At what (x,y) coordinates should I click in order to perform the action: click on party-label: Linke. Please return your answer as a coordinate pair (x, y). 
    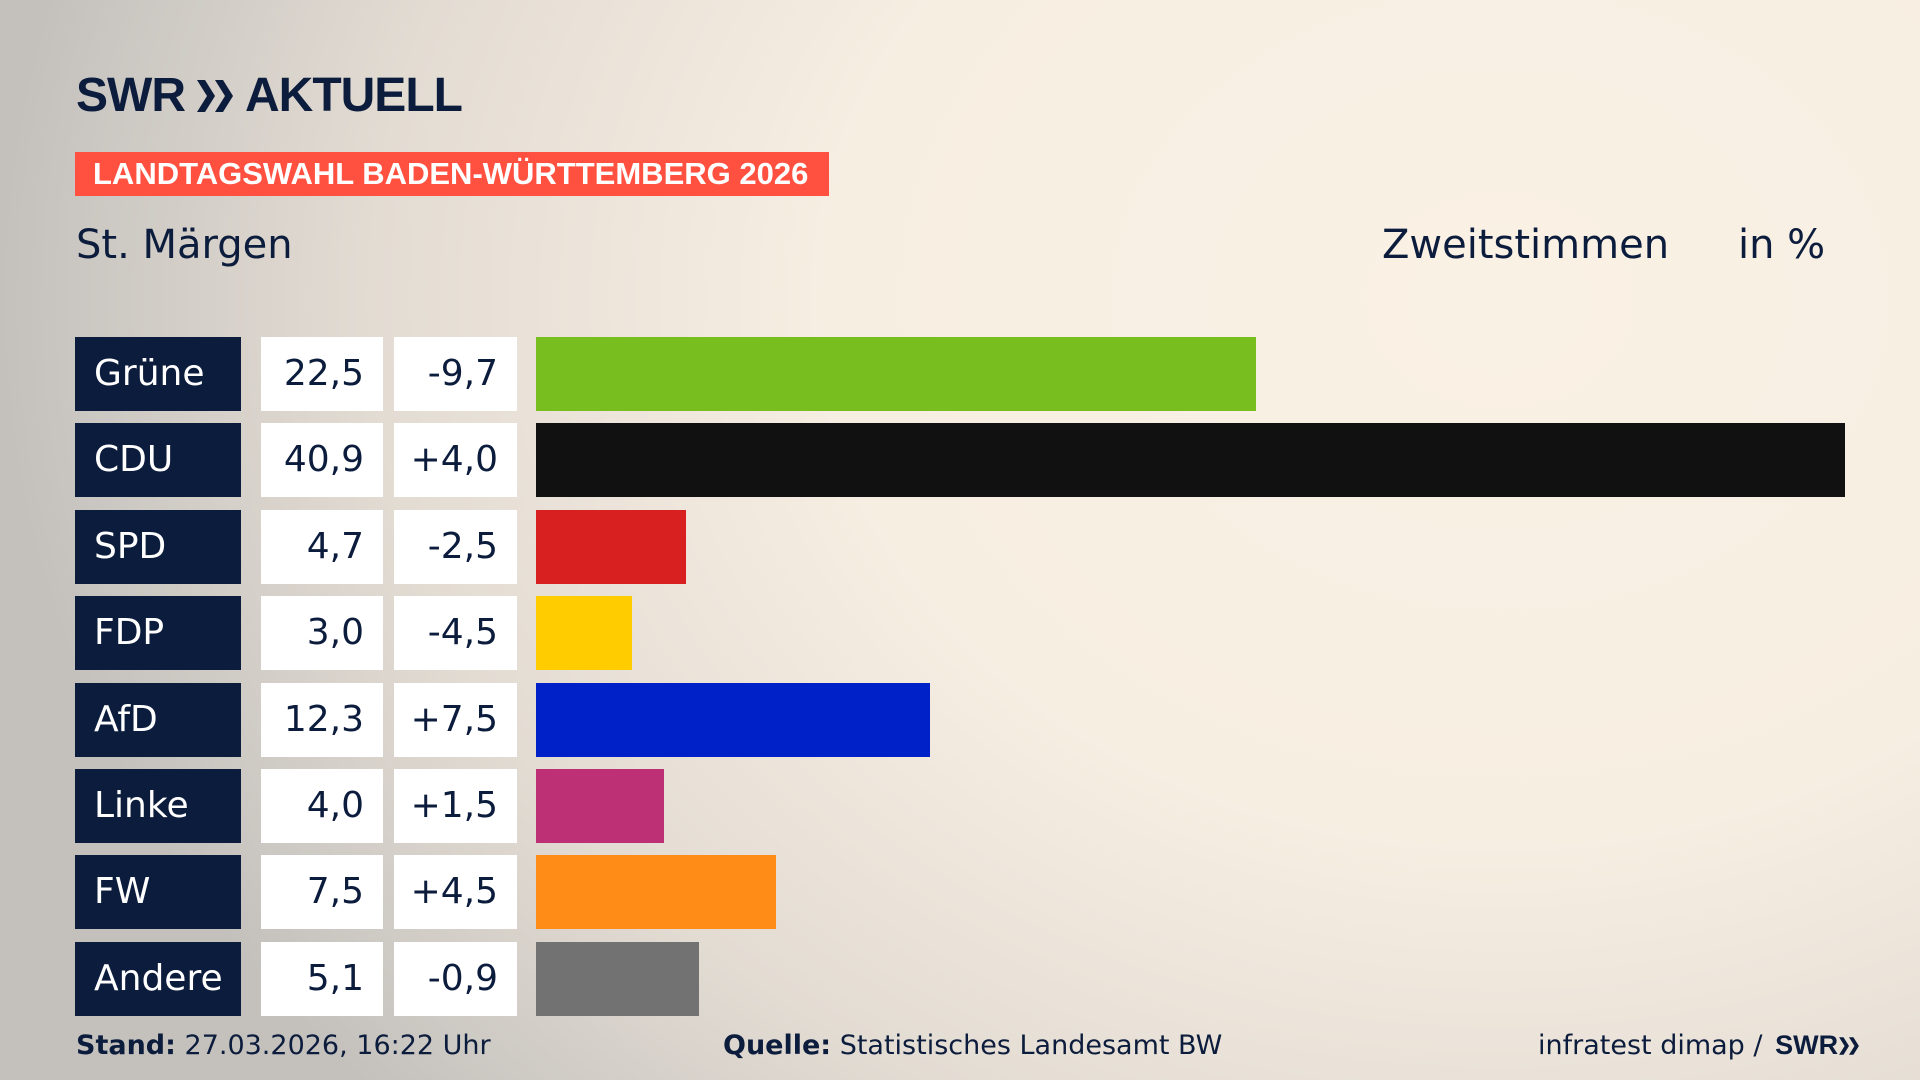
    Looking at the image, I should click on (158, 806).